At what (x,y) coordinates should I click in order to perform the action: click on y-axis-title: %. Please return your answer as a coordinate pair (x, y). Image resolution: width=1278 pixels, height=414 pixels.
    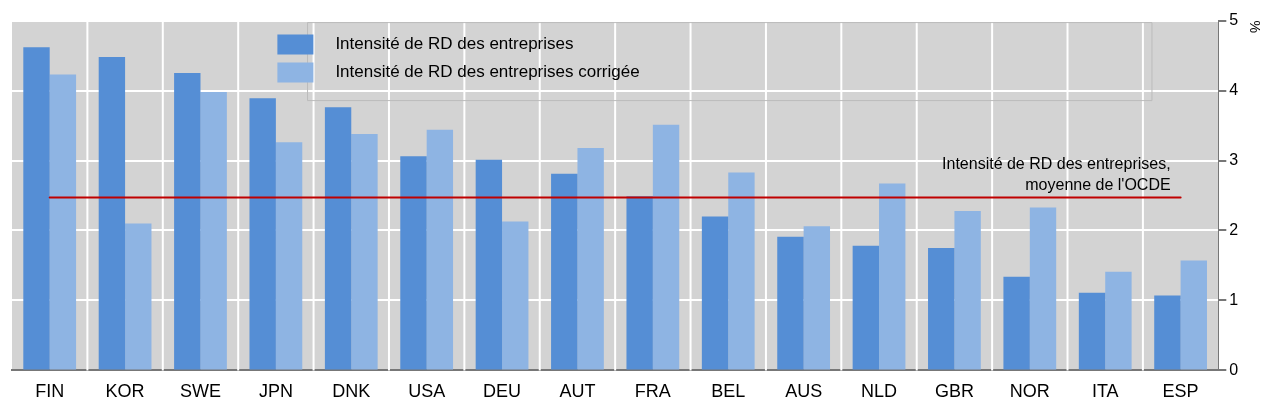
    Looking at the image, I should click on (1254, 27).